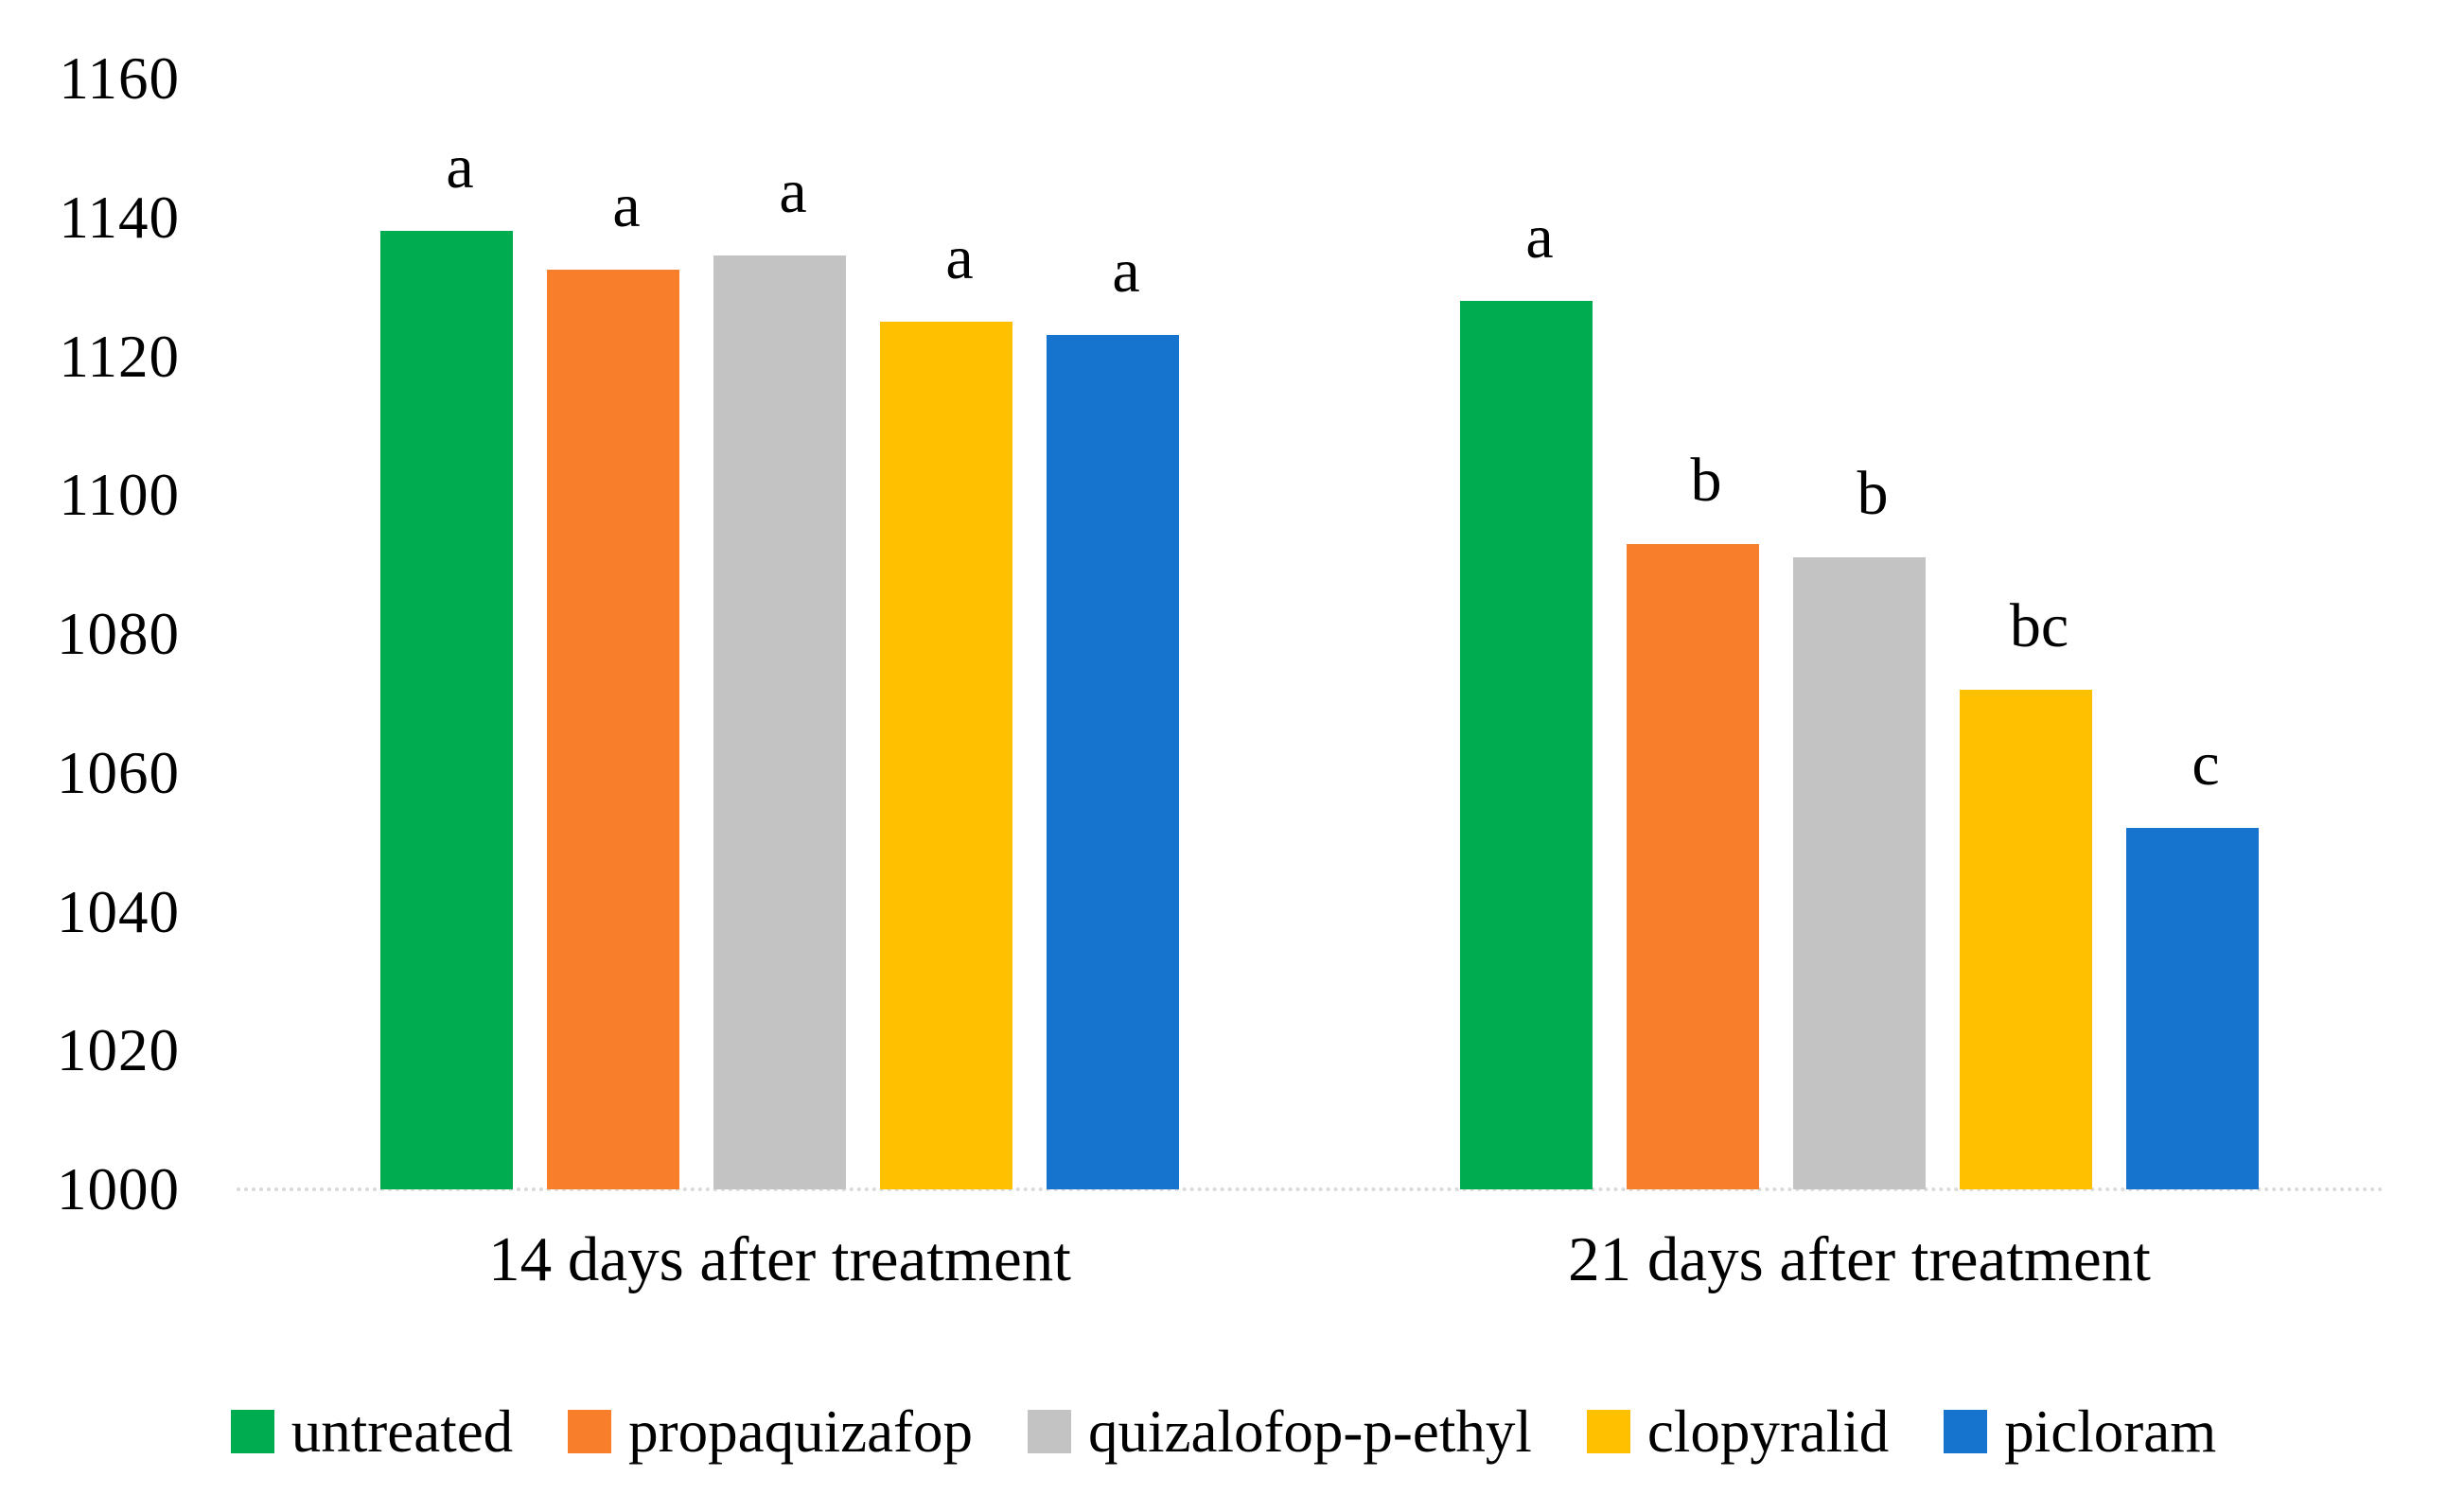  Describe the element at coordinates (1693, 866) in the screenshot. I see `bar-propaquizafop-group2` at that location.